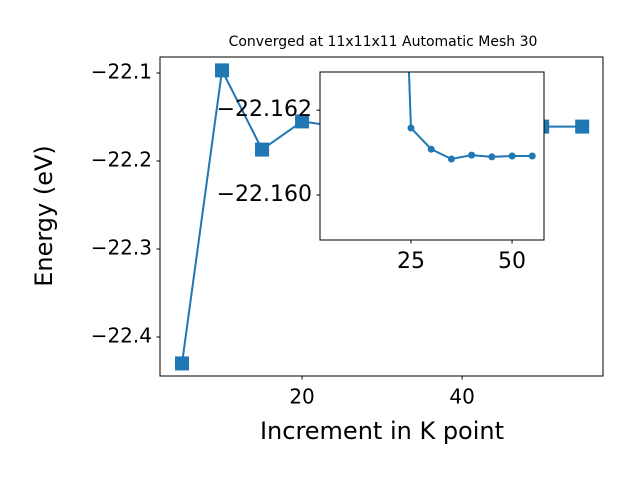  Describe the element at coordinates (471, 117) in the screenshot. I see `plot-area` at that location.